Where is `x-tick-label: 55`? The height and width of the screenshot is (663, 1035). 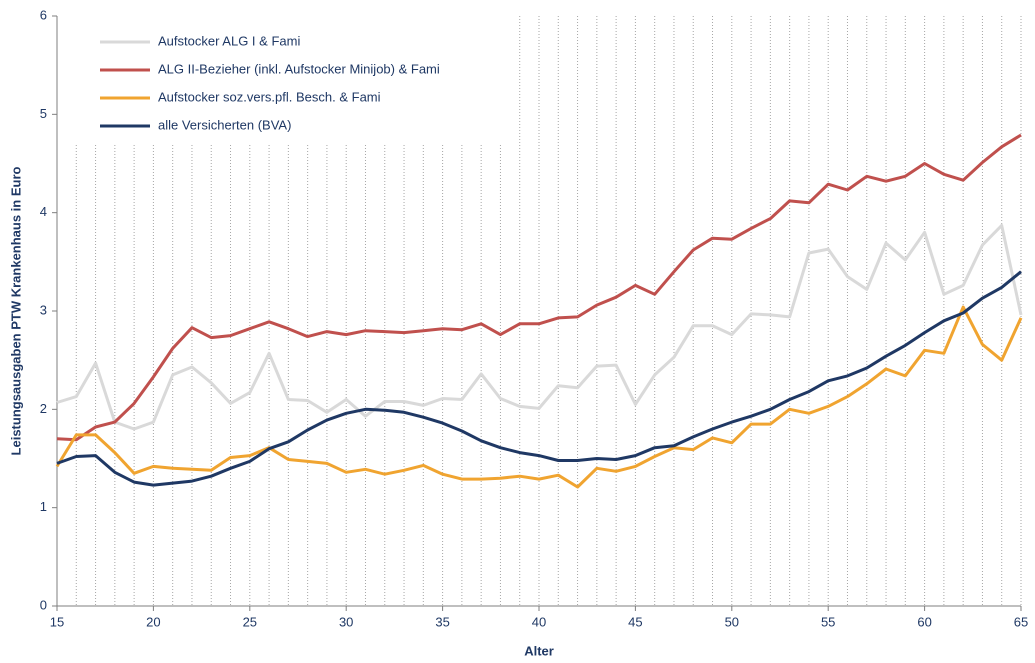 x-tick-label: 55 is located at coordinates (828, 621).